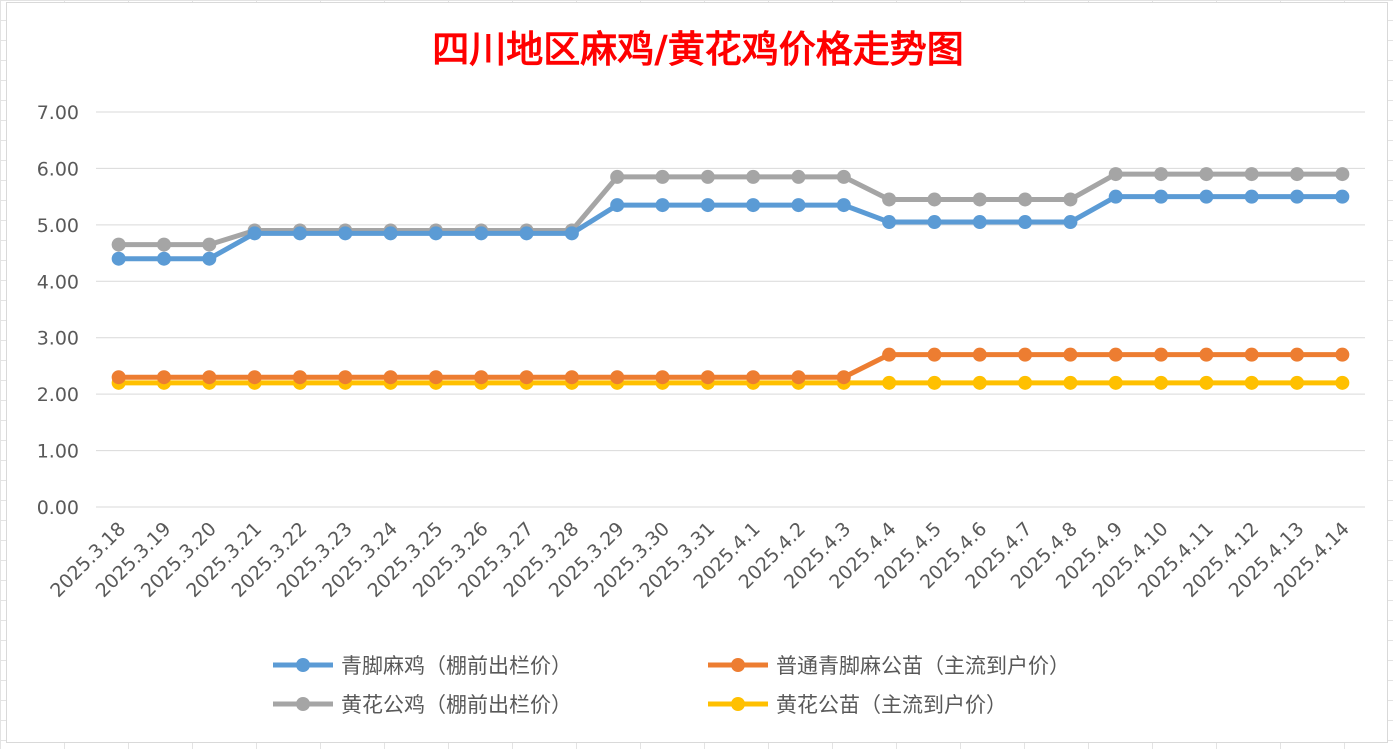  What do you see at coordinates (923, 666) in the screenshot?
I see `legend-label: 普通青脚麻公苗（主流到户价）` at bounding box center [923, 666].